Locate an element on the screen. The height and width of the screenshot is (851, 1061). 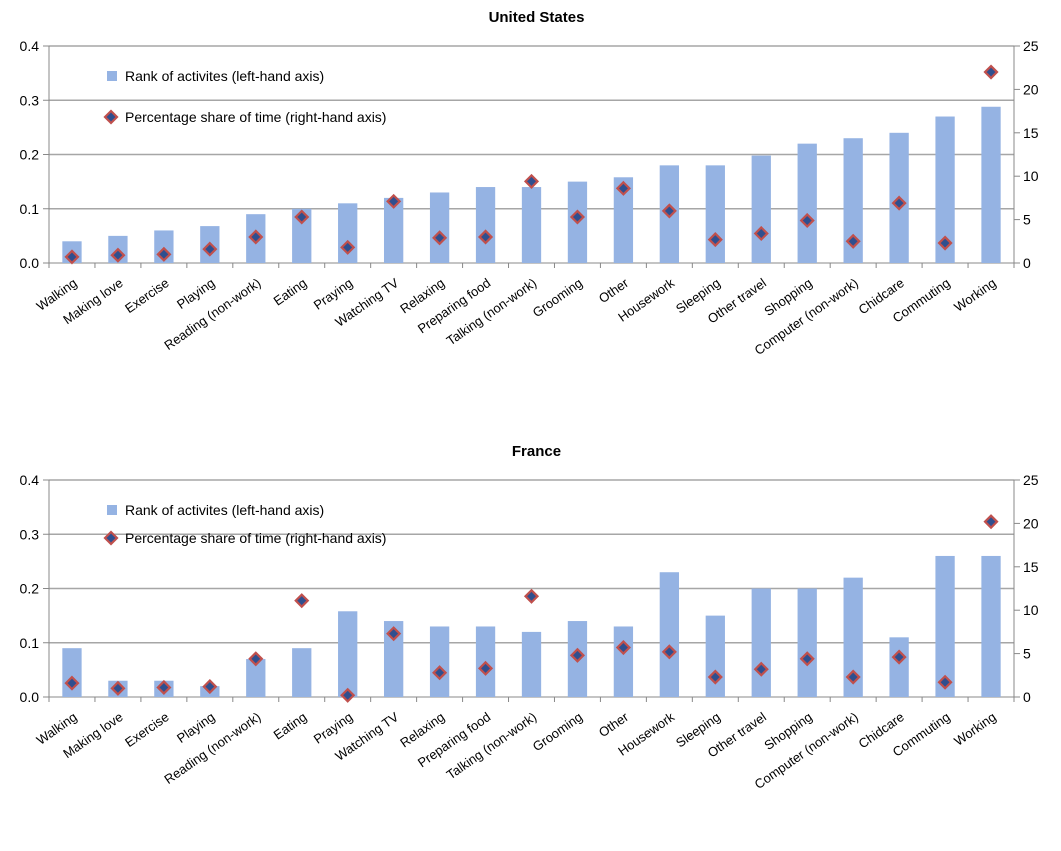
chart-title: France is located at coordinates (536, 451).